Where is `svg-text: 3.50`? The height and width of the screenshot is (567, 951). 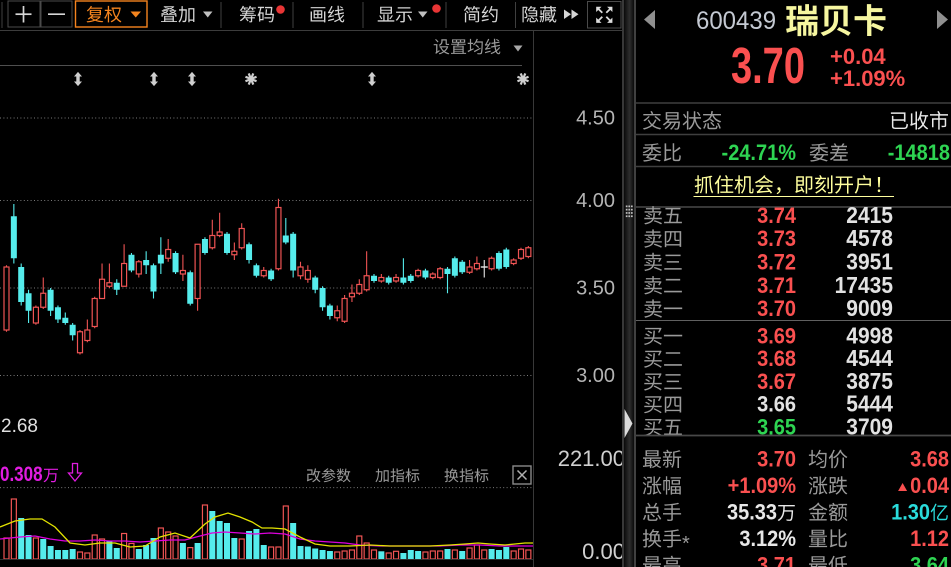 svg-text: 3.50 is located at coordinates (595, 289).